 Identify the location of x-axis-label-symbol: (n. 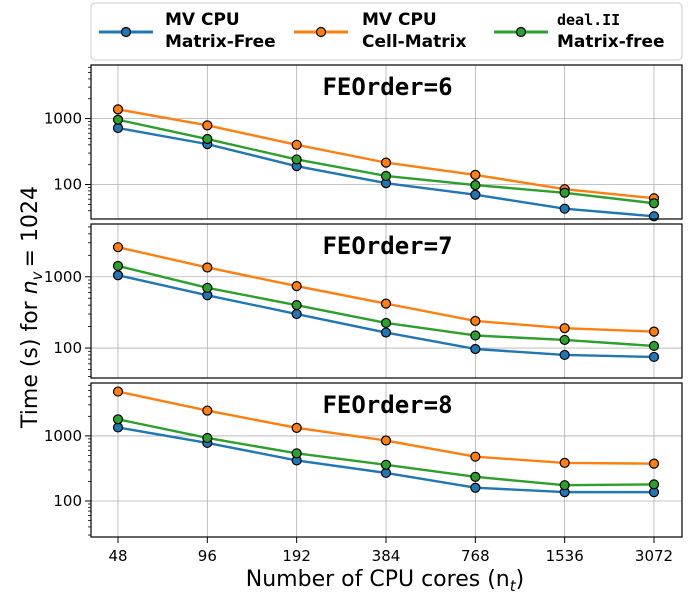
(498, 579).